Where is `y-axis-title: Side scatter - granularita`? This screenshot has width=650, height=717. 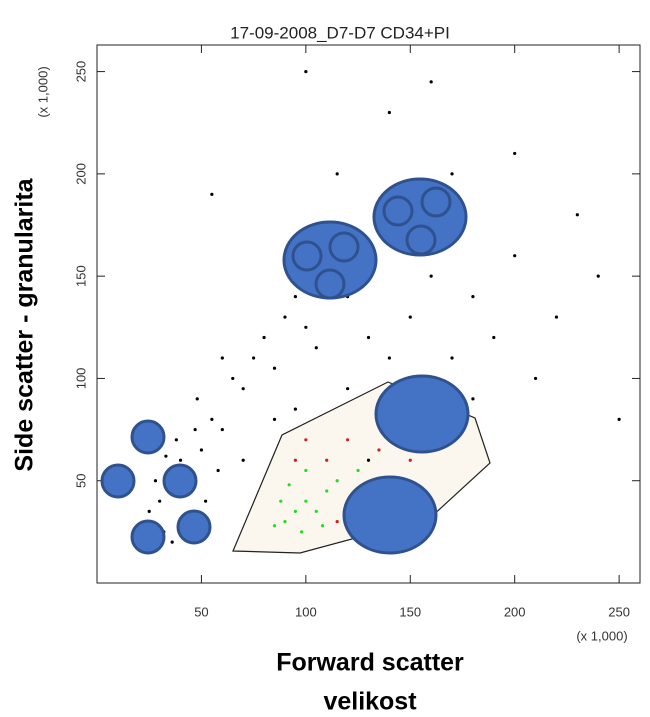
y-axis-title: Side scatter - granularita is located at coordinates (25, 324).